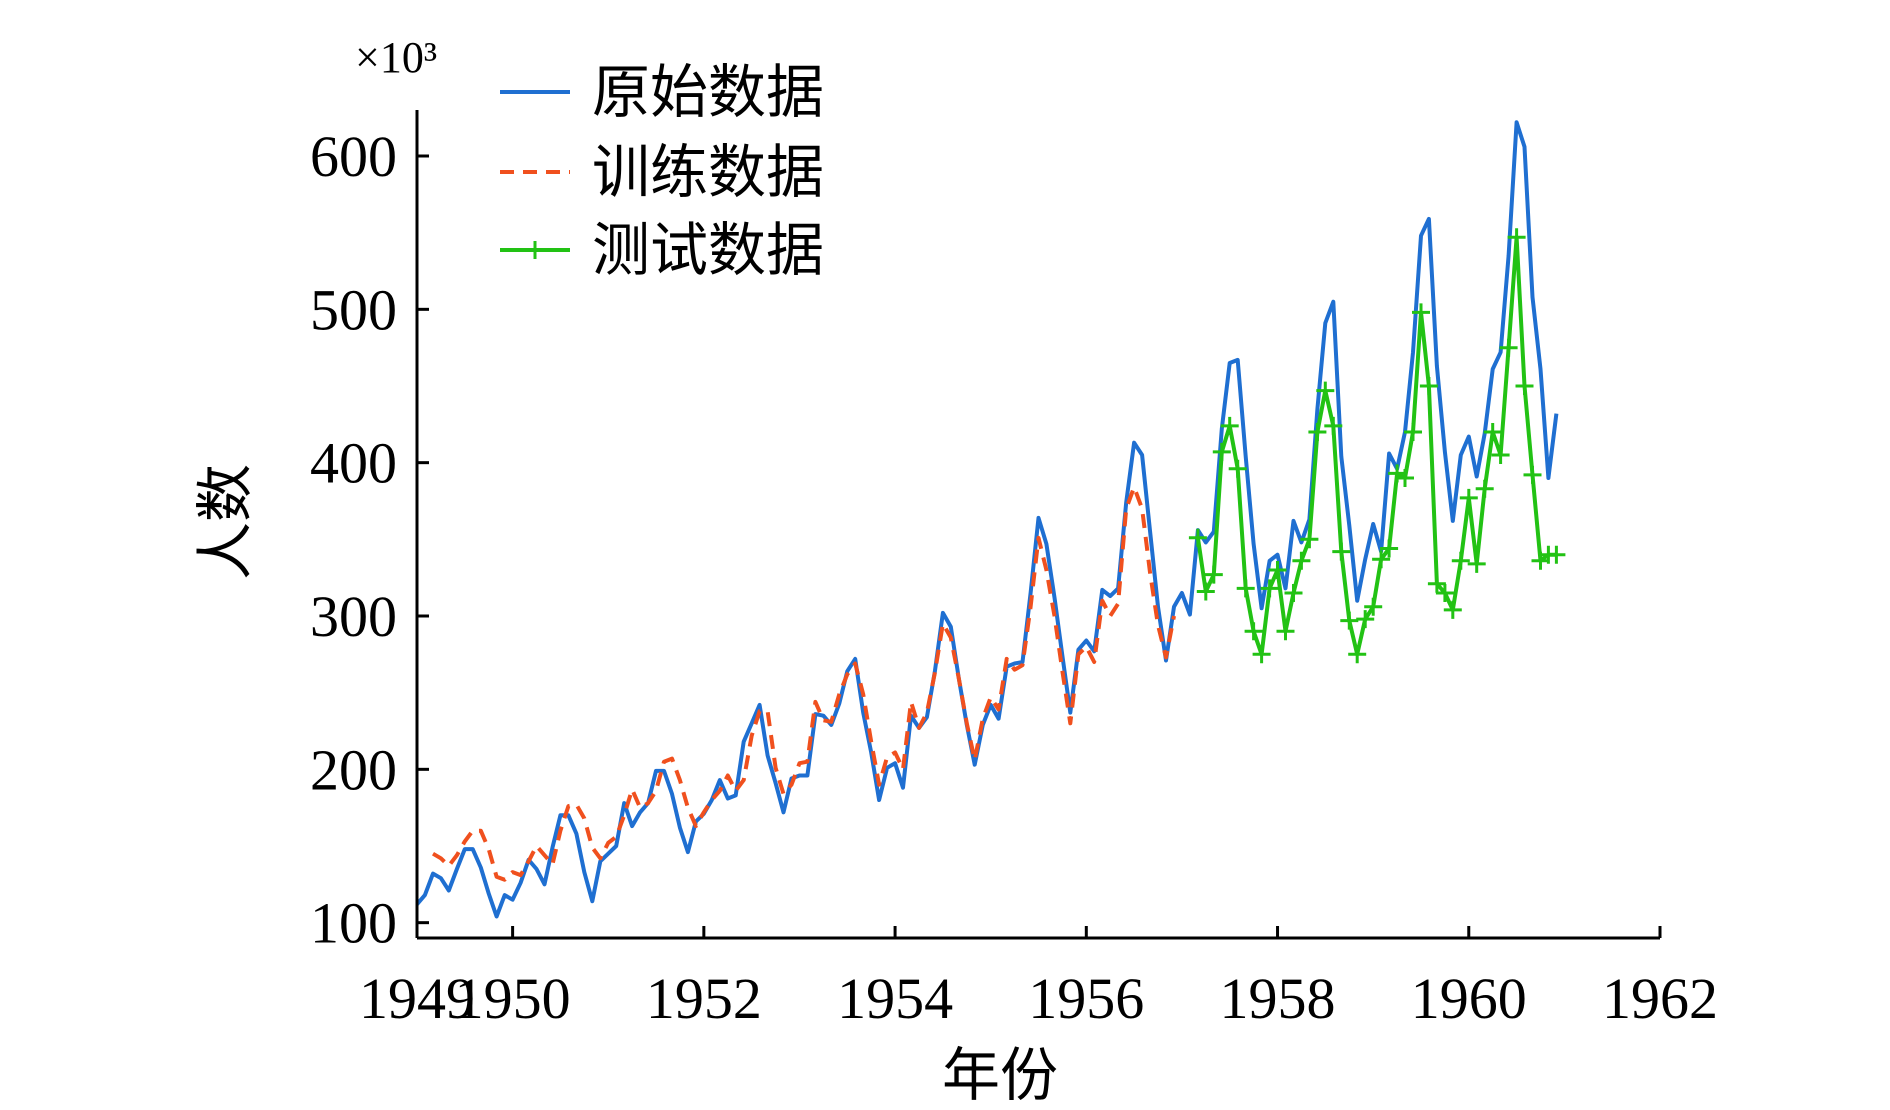 The height and width of the screenshot is (1110, 1890). Describe the element at coordinates (708, 250) in the screenshot. I see `legend-label-test: 测试数据` at that location.